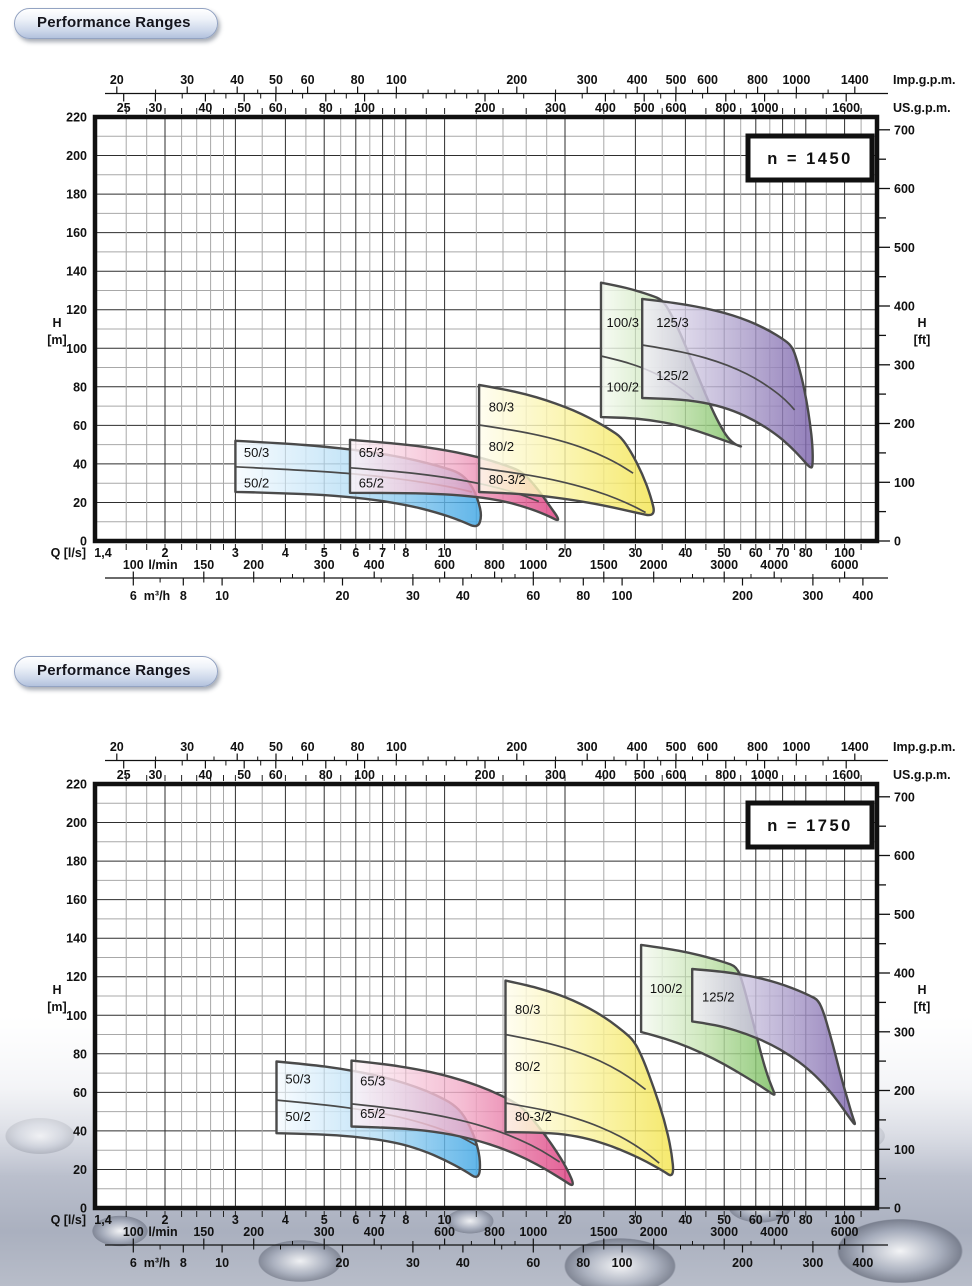  Describe the element at coordinates (922, 1007) in the screenshot. I see `h-ft-unit: [ft]` at that location.